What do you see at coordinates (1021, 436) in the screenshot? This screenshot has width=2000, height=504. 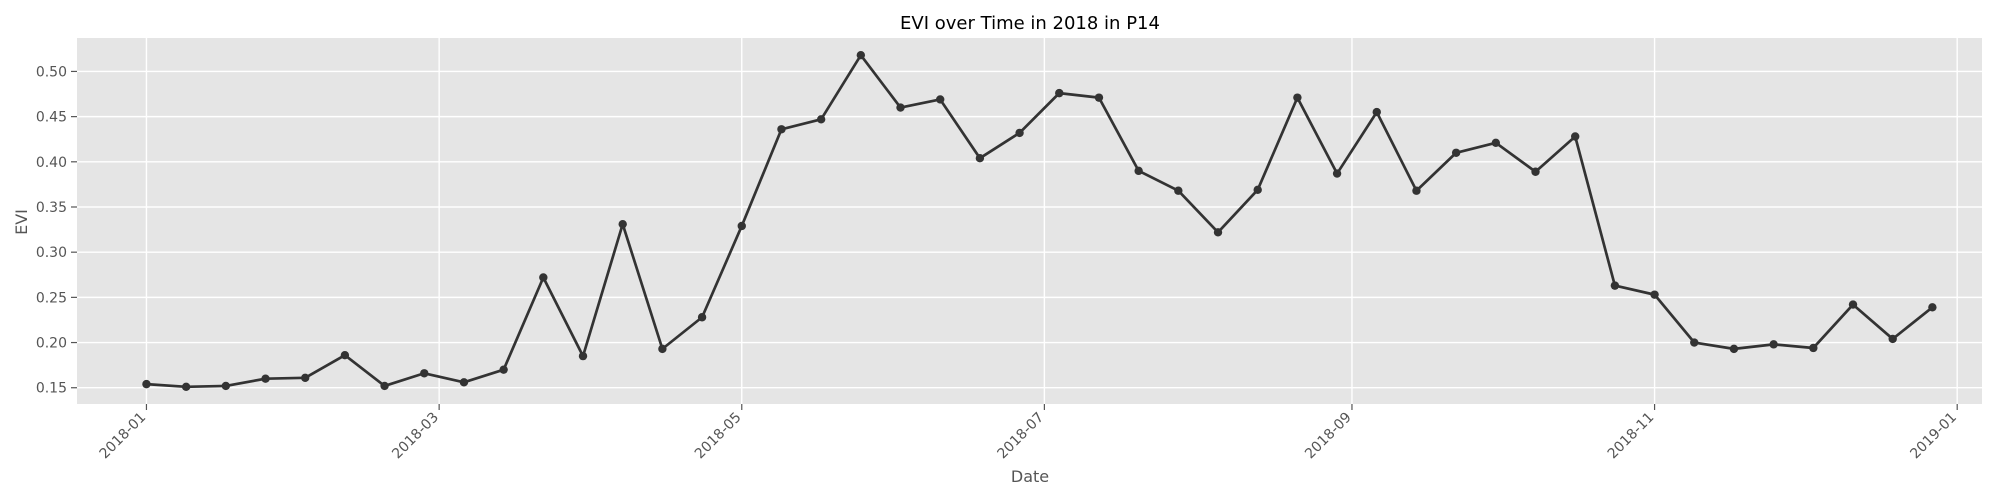 I see `x-tick-label: 2018-07` at bounding box center [1021, 436].